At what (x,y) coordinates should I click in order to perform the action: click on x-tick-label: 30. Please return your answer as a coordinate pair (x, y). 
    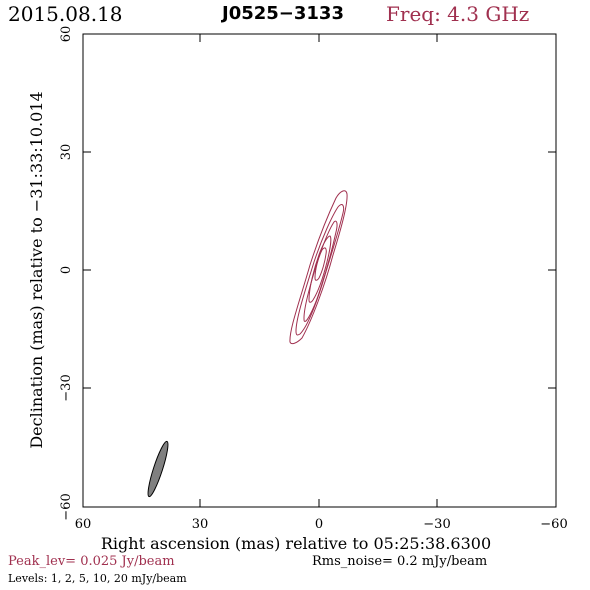
    Looking at the image, I should click on (200, 524).